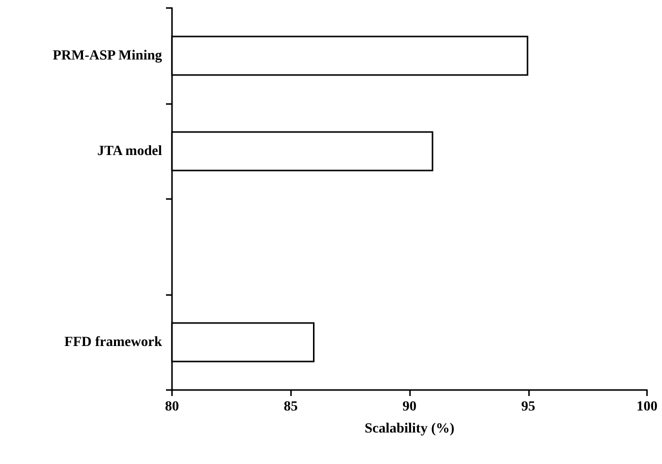  Describe the element at coordinates (107, 56) in the screenshot. I see `y-tick-label: PRM-ASP Mining` at that location.